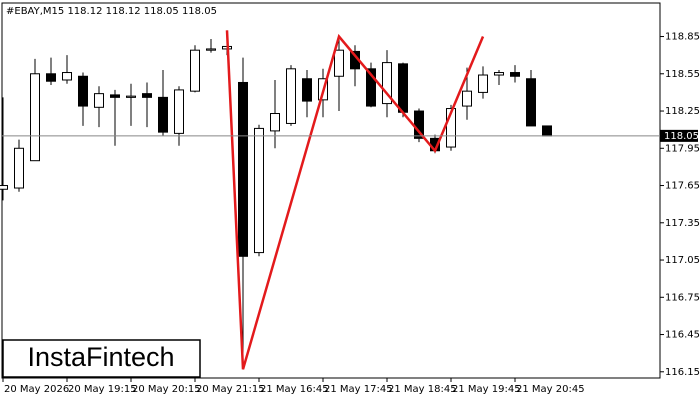 This screenshot has height=404, width=700. What do you see at coordinates (682, 186) in the screenshot?
I see `y-tick-label: 117.65` at bounding box center [682, 186].